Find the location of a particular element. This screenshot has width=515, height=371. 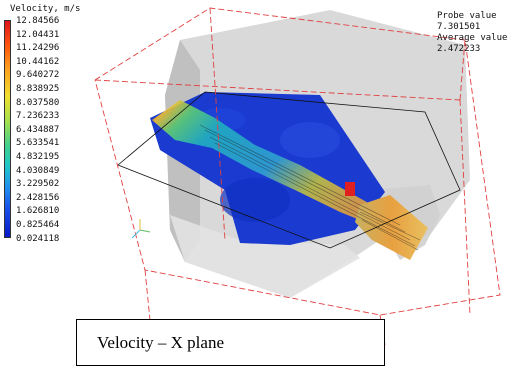

caption-text: Velocity – X plane is located at coordinates (160, 342).